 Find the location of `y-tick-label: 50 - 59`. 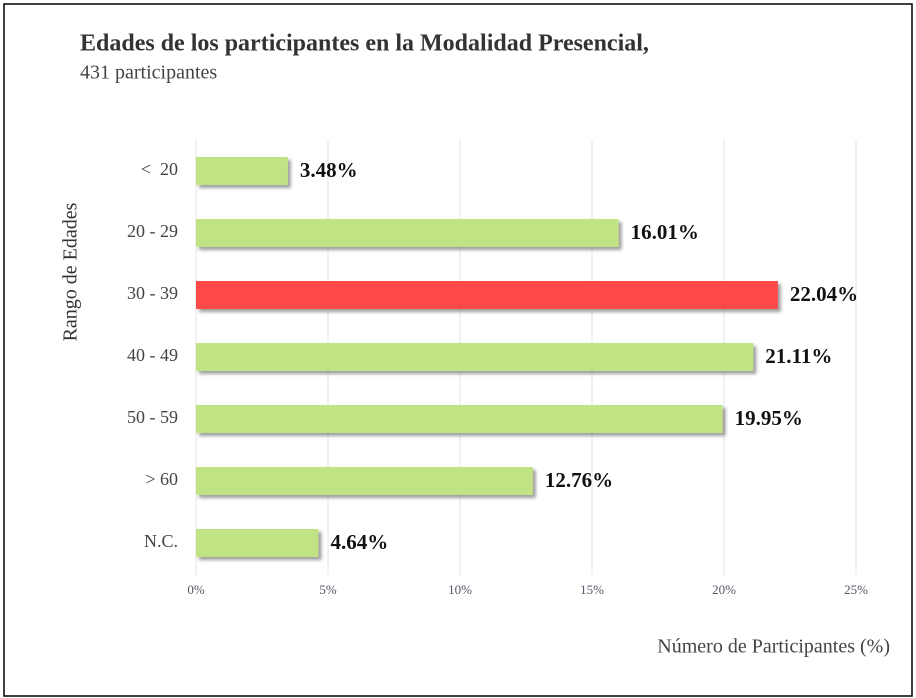

y-tick-label: 50 - 59 is located at coordinates (152, 417).